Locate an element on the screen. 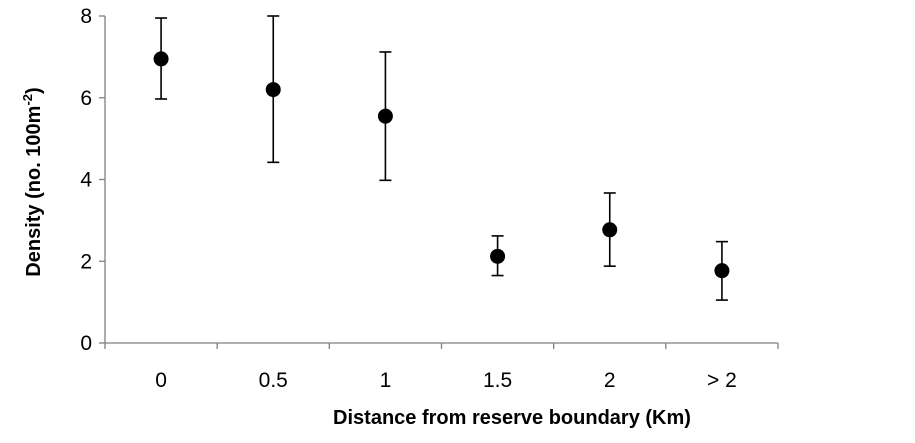 This screenshot has width=915, height=443. y-tick-label-6: 6 is located at coordinates (86, 98).